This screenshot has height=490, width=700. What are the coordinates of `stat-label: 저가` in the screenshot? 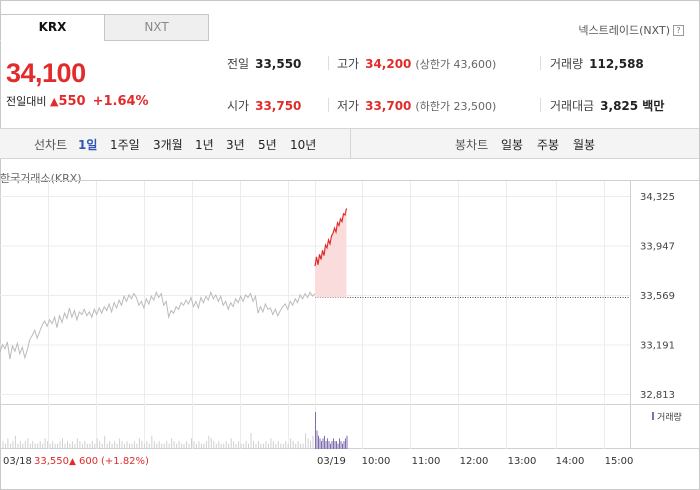 It's located at (348, 106).